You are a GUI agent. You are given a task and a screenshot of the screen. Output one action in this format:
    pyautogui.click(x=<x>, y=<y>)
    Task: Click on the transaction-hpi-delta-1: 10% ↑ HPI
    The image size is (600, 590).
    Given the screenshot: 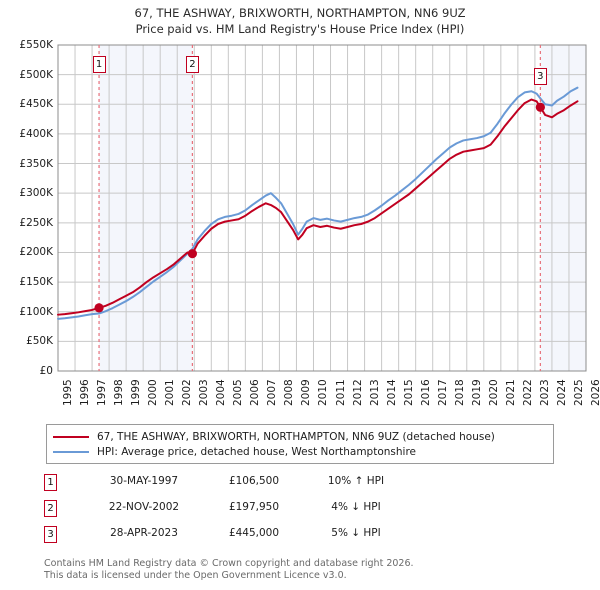 What is the action you would take?
    pyautogui.click(x=356, y=481)
    